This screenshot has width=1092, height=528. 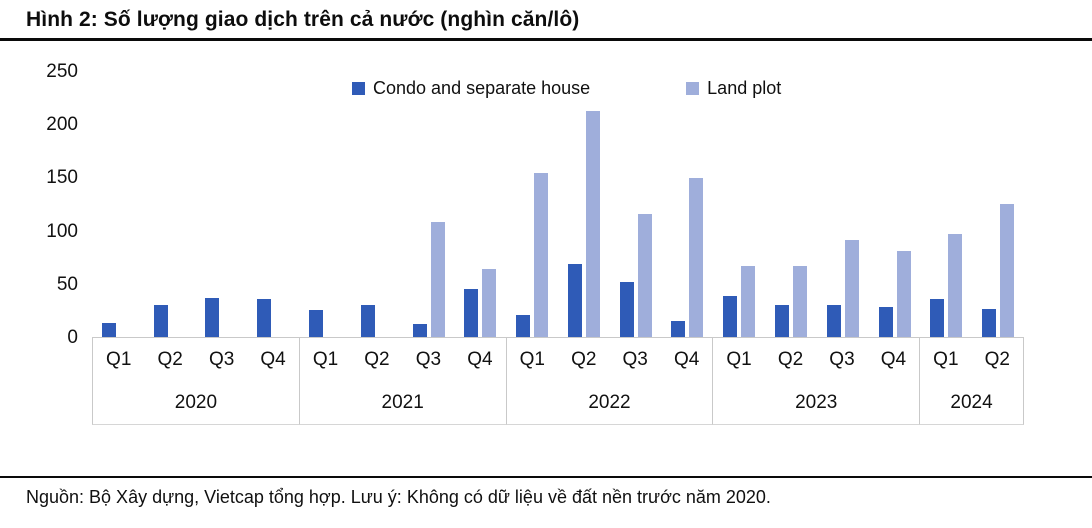 I want to click on bar-condo-2024-Q1, so click(x=937, y=317).